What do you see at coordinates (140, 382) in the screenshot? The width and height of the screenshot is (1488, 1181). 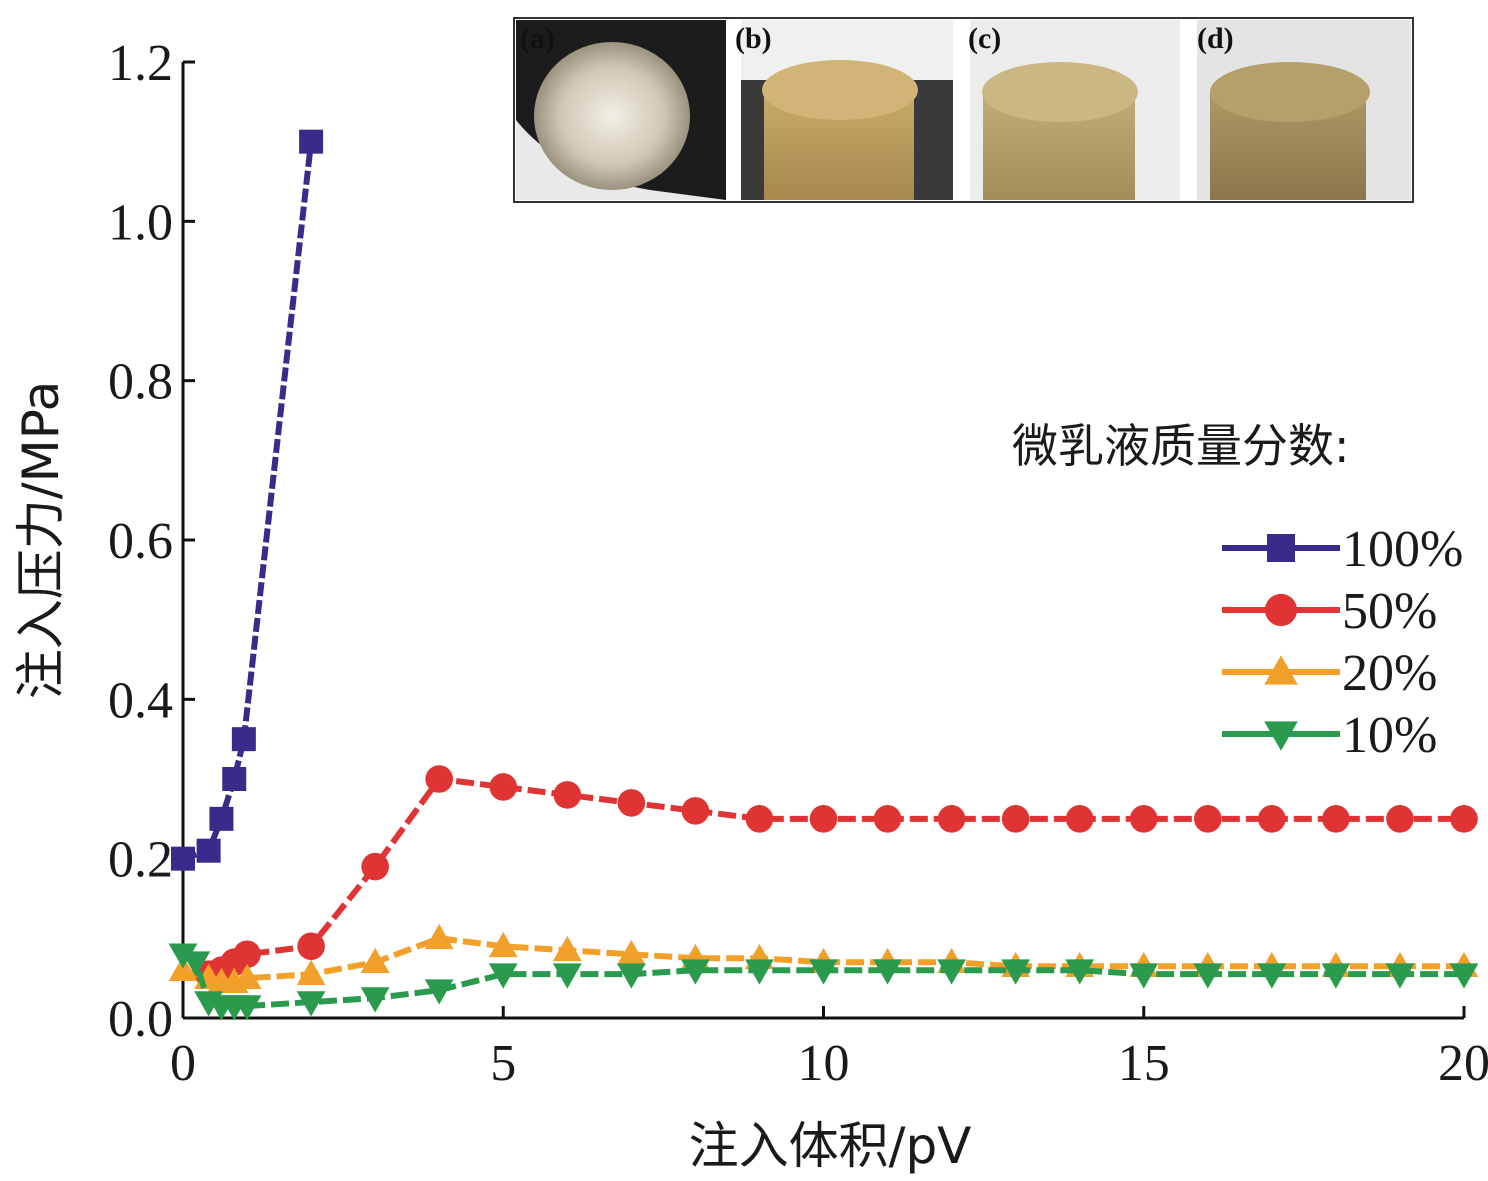 I see `y-tick-label: 0.8` at bounding box center [140, 382].